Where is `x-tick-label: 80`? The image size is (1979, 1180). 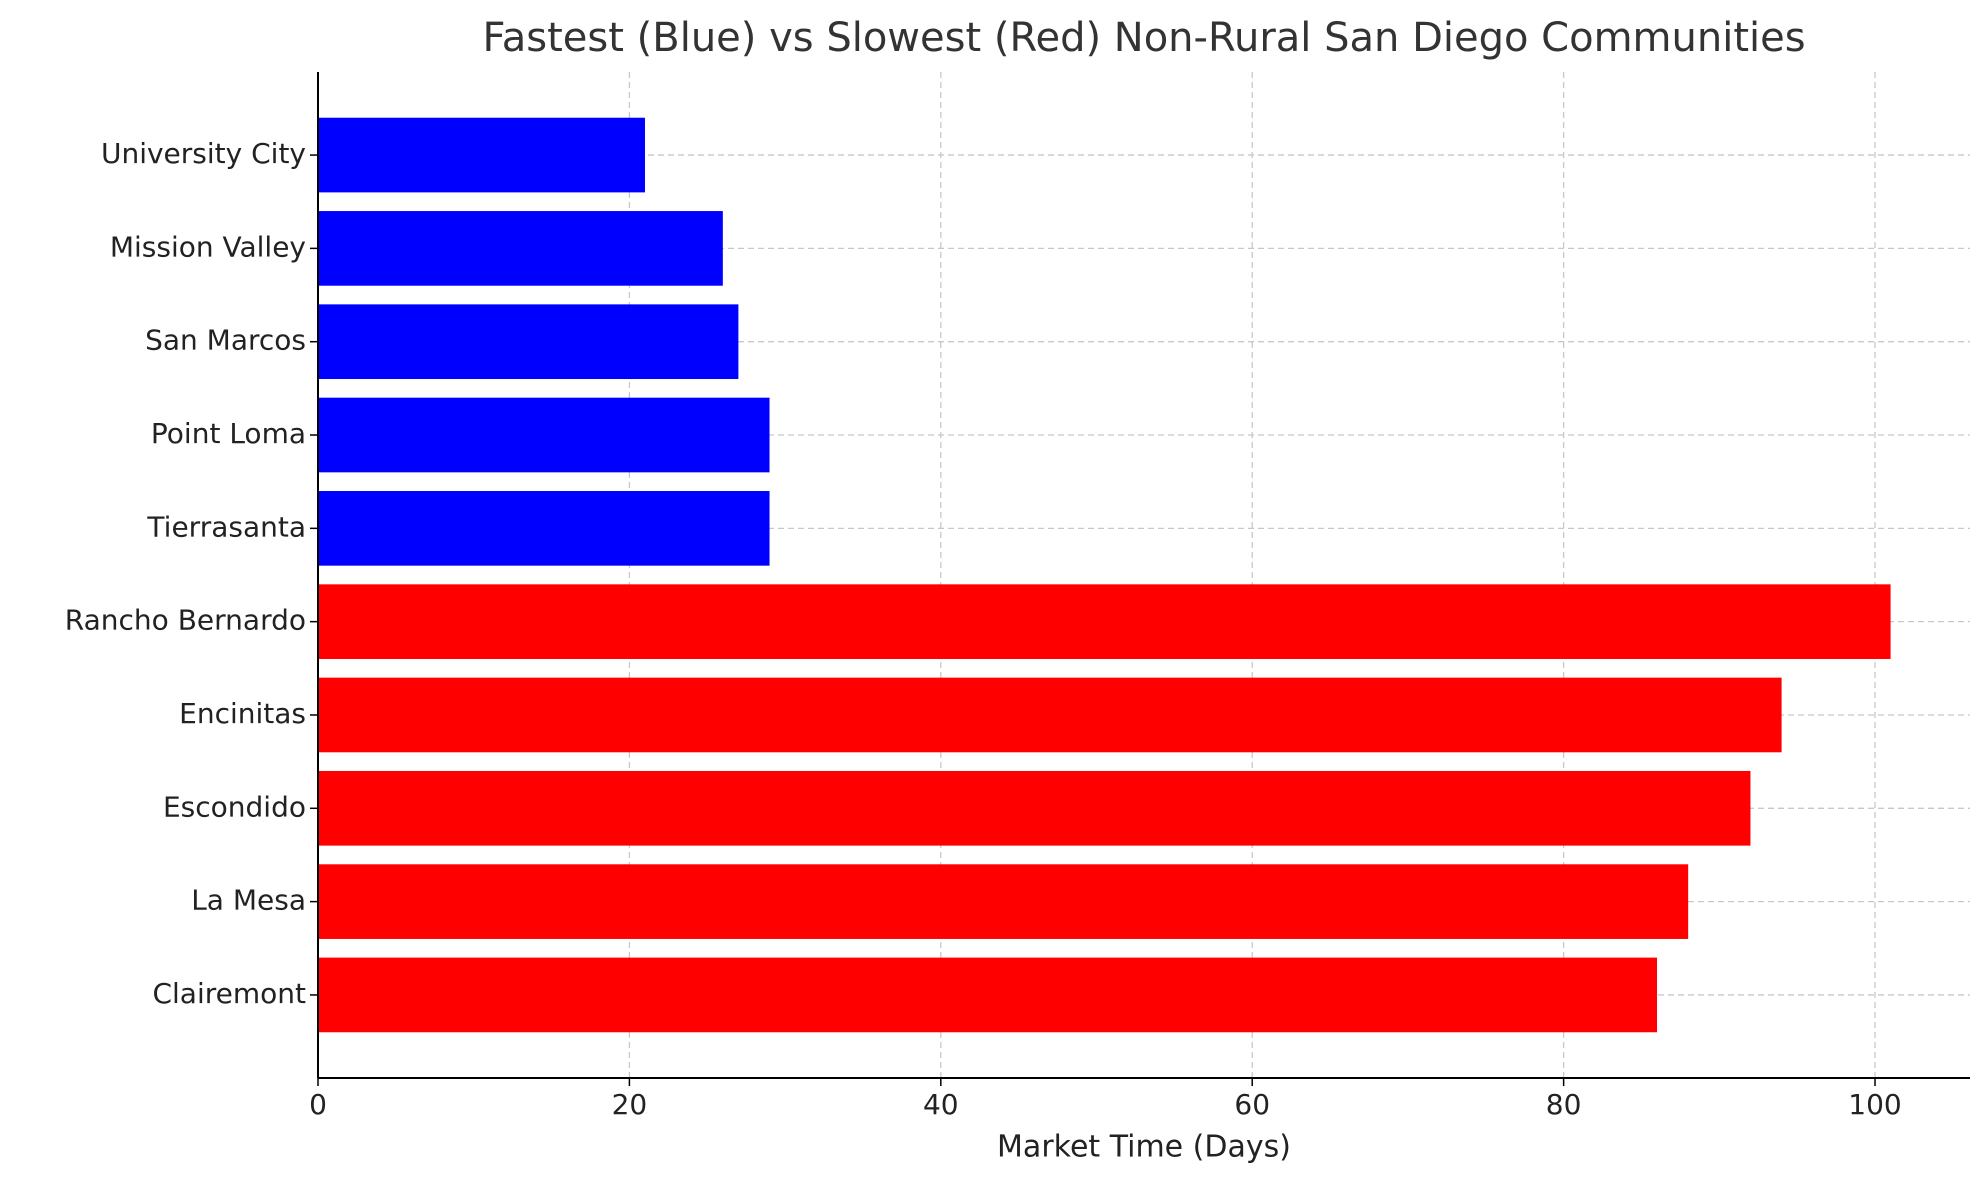
x-tick-label: 80 is located at coordinates (1564, 1104).